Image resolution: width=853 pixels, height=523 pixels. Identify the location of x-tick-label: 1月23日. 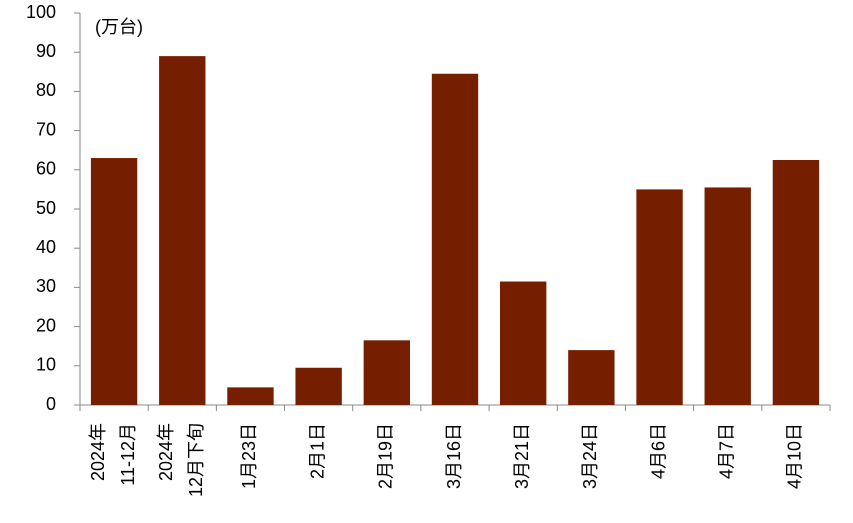
(249, 456).